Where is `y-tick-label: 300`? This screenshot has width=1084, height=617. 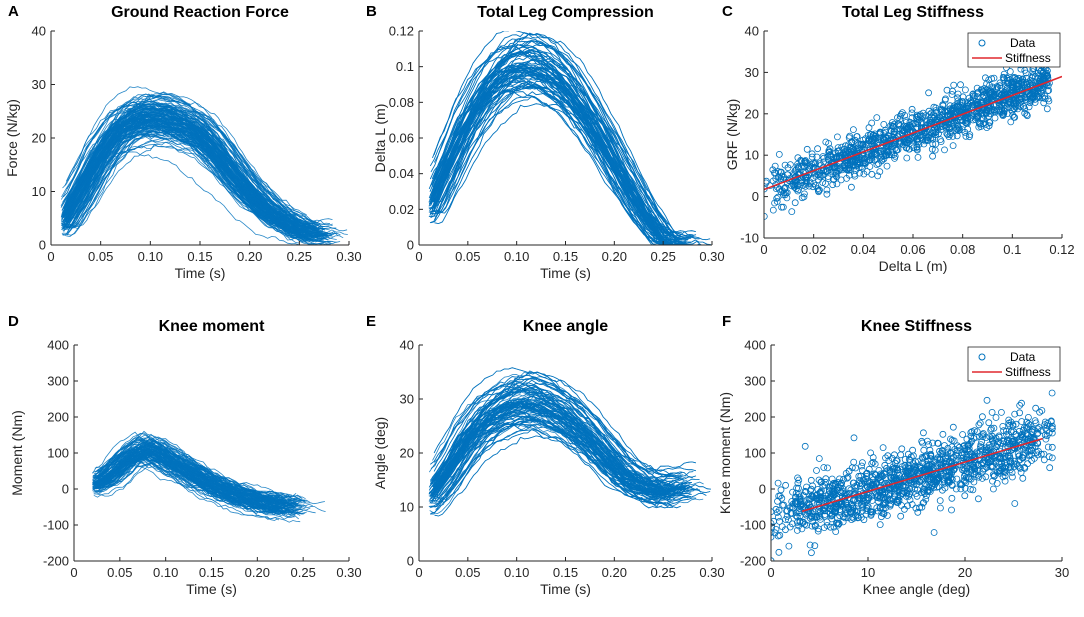 y-tick-label: 300 is located at coordinates (755, 381).